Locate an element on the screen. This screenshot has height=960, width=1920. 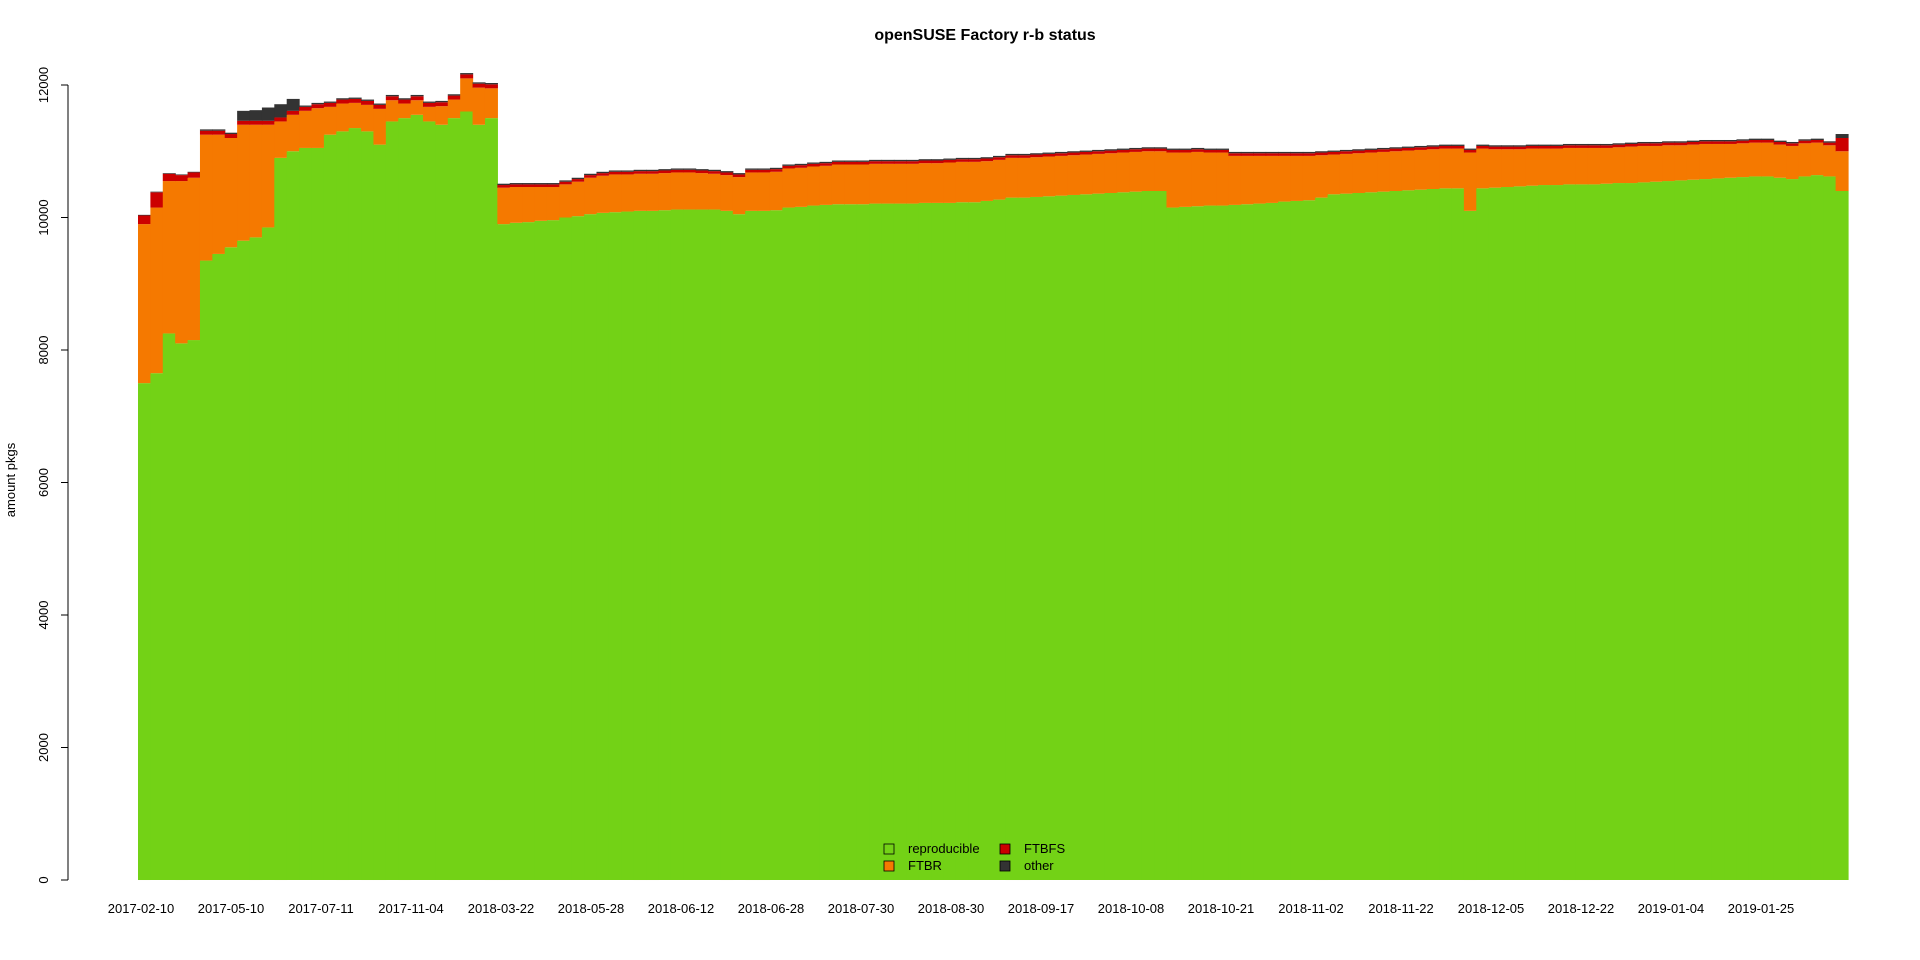
x-tick-label: 2018-10-08 is located at coordinates (1131, 908).